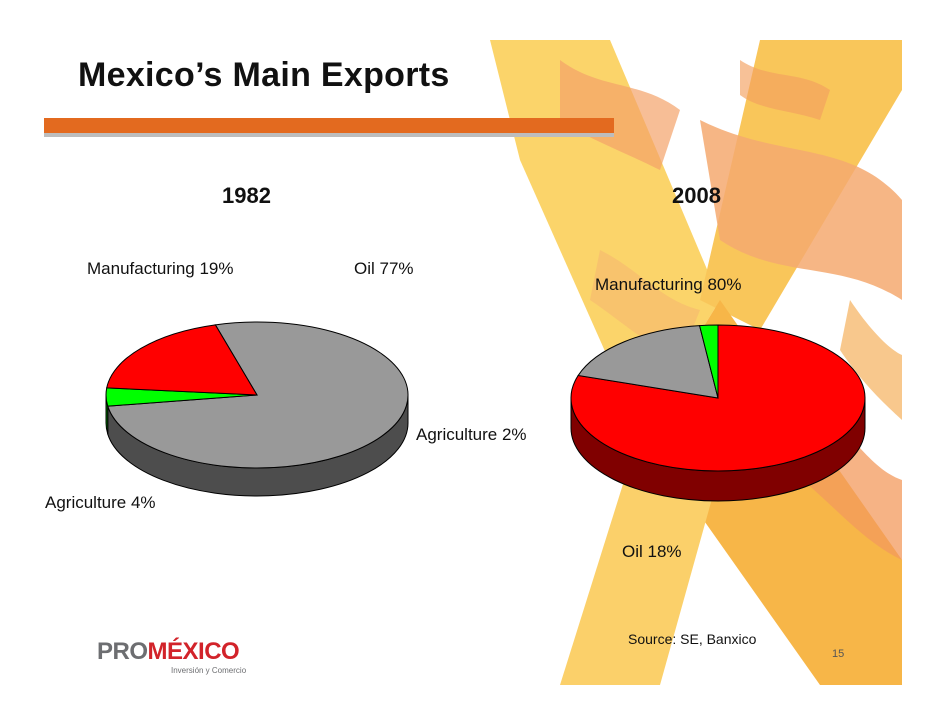  What do you see at coordinates (246, 195) in the screenshot?
I see `chart-1982-title: 1982` at bounding box center [246, 195].